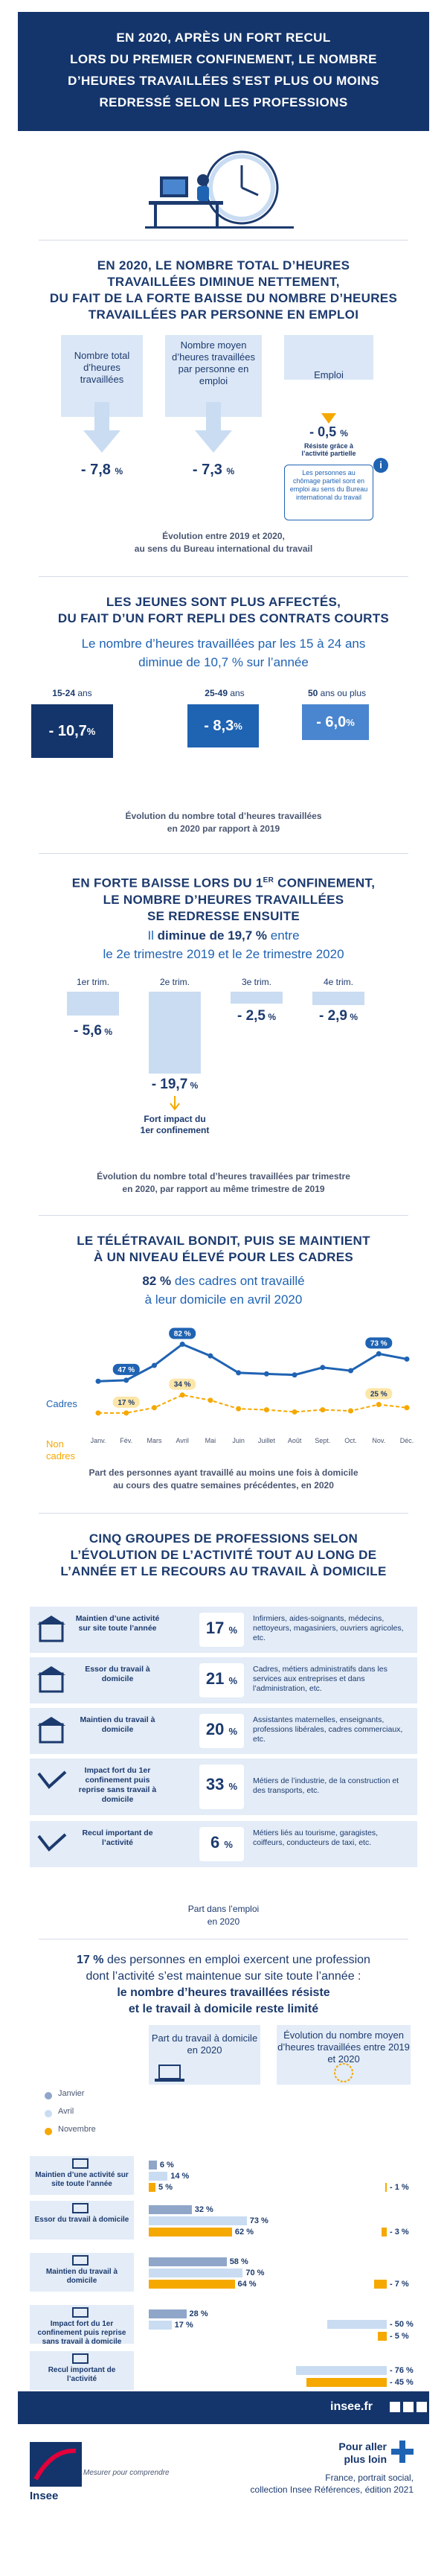 The height and width of the screenshot is (2576, 447). What do you see at coordinates (244, 2232) in the screenshot?
I see `home-share-value: 62 %` at bounding box center [244, 2232].